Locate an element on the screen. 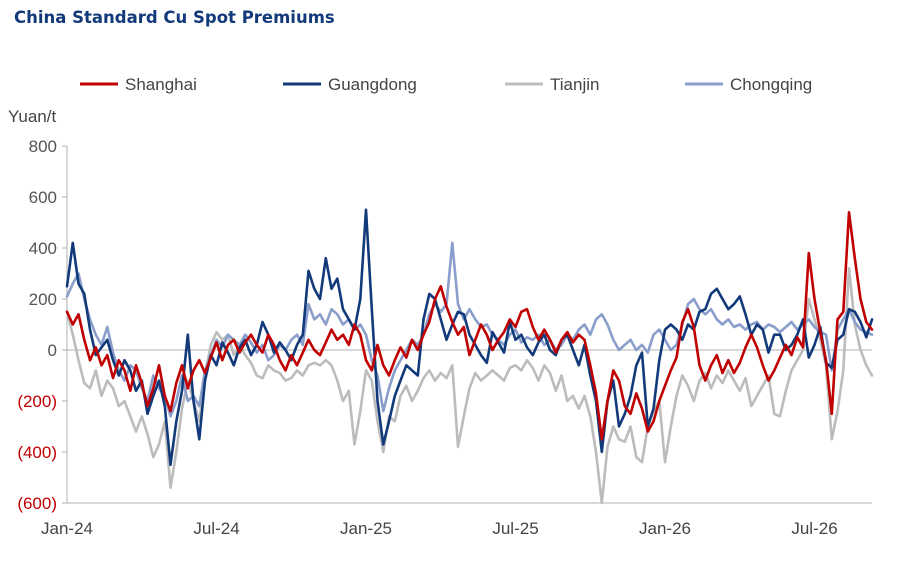 This screenshot has width=908, height=567. legend-label: Guangdong is located at coordinates (372, 84).